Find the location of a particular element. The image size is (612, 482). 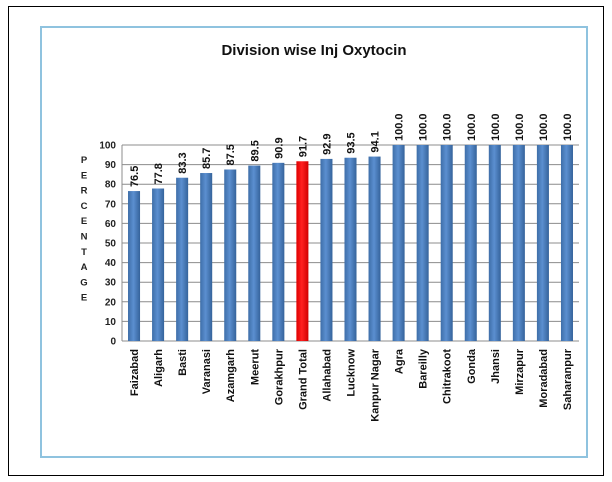

y-tick-label: 90 is located at coordinates (111, 165).